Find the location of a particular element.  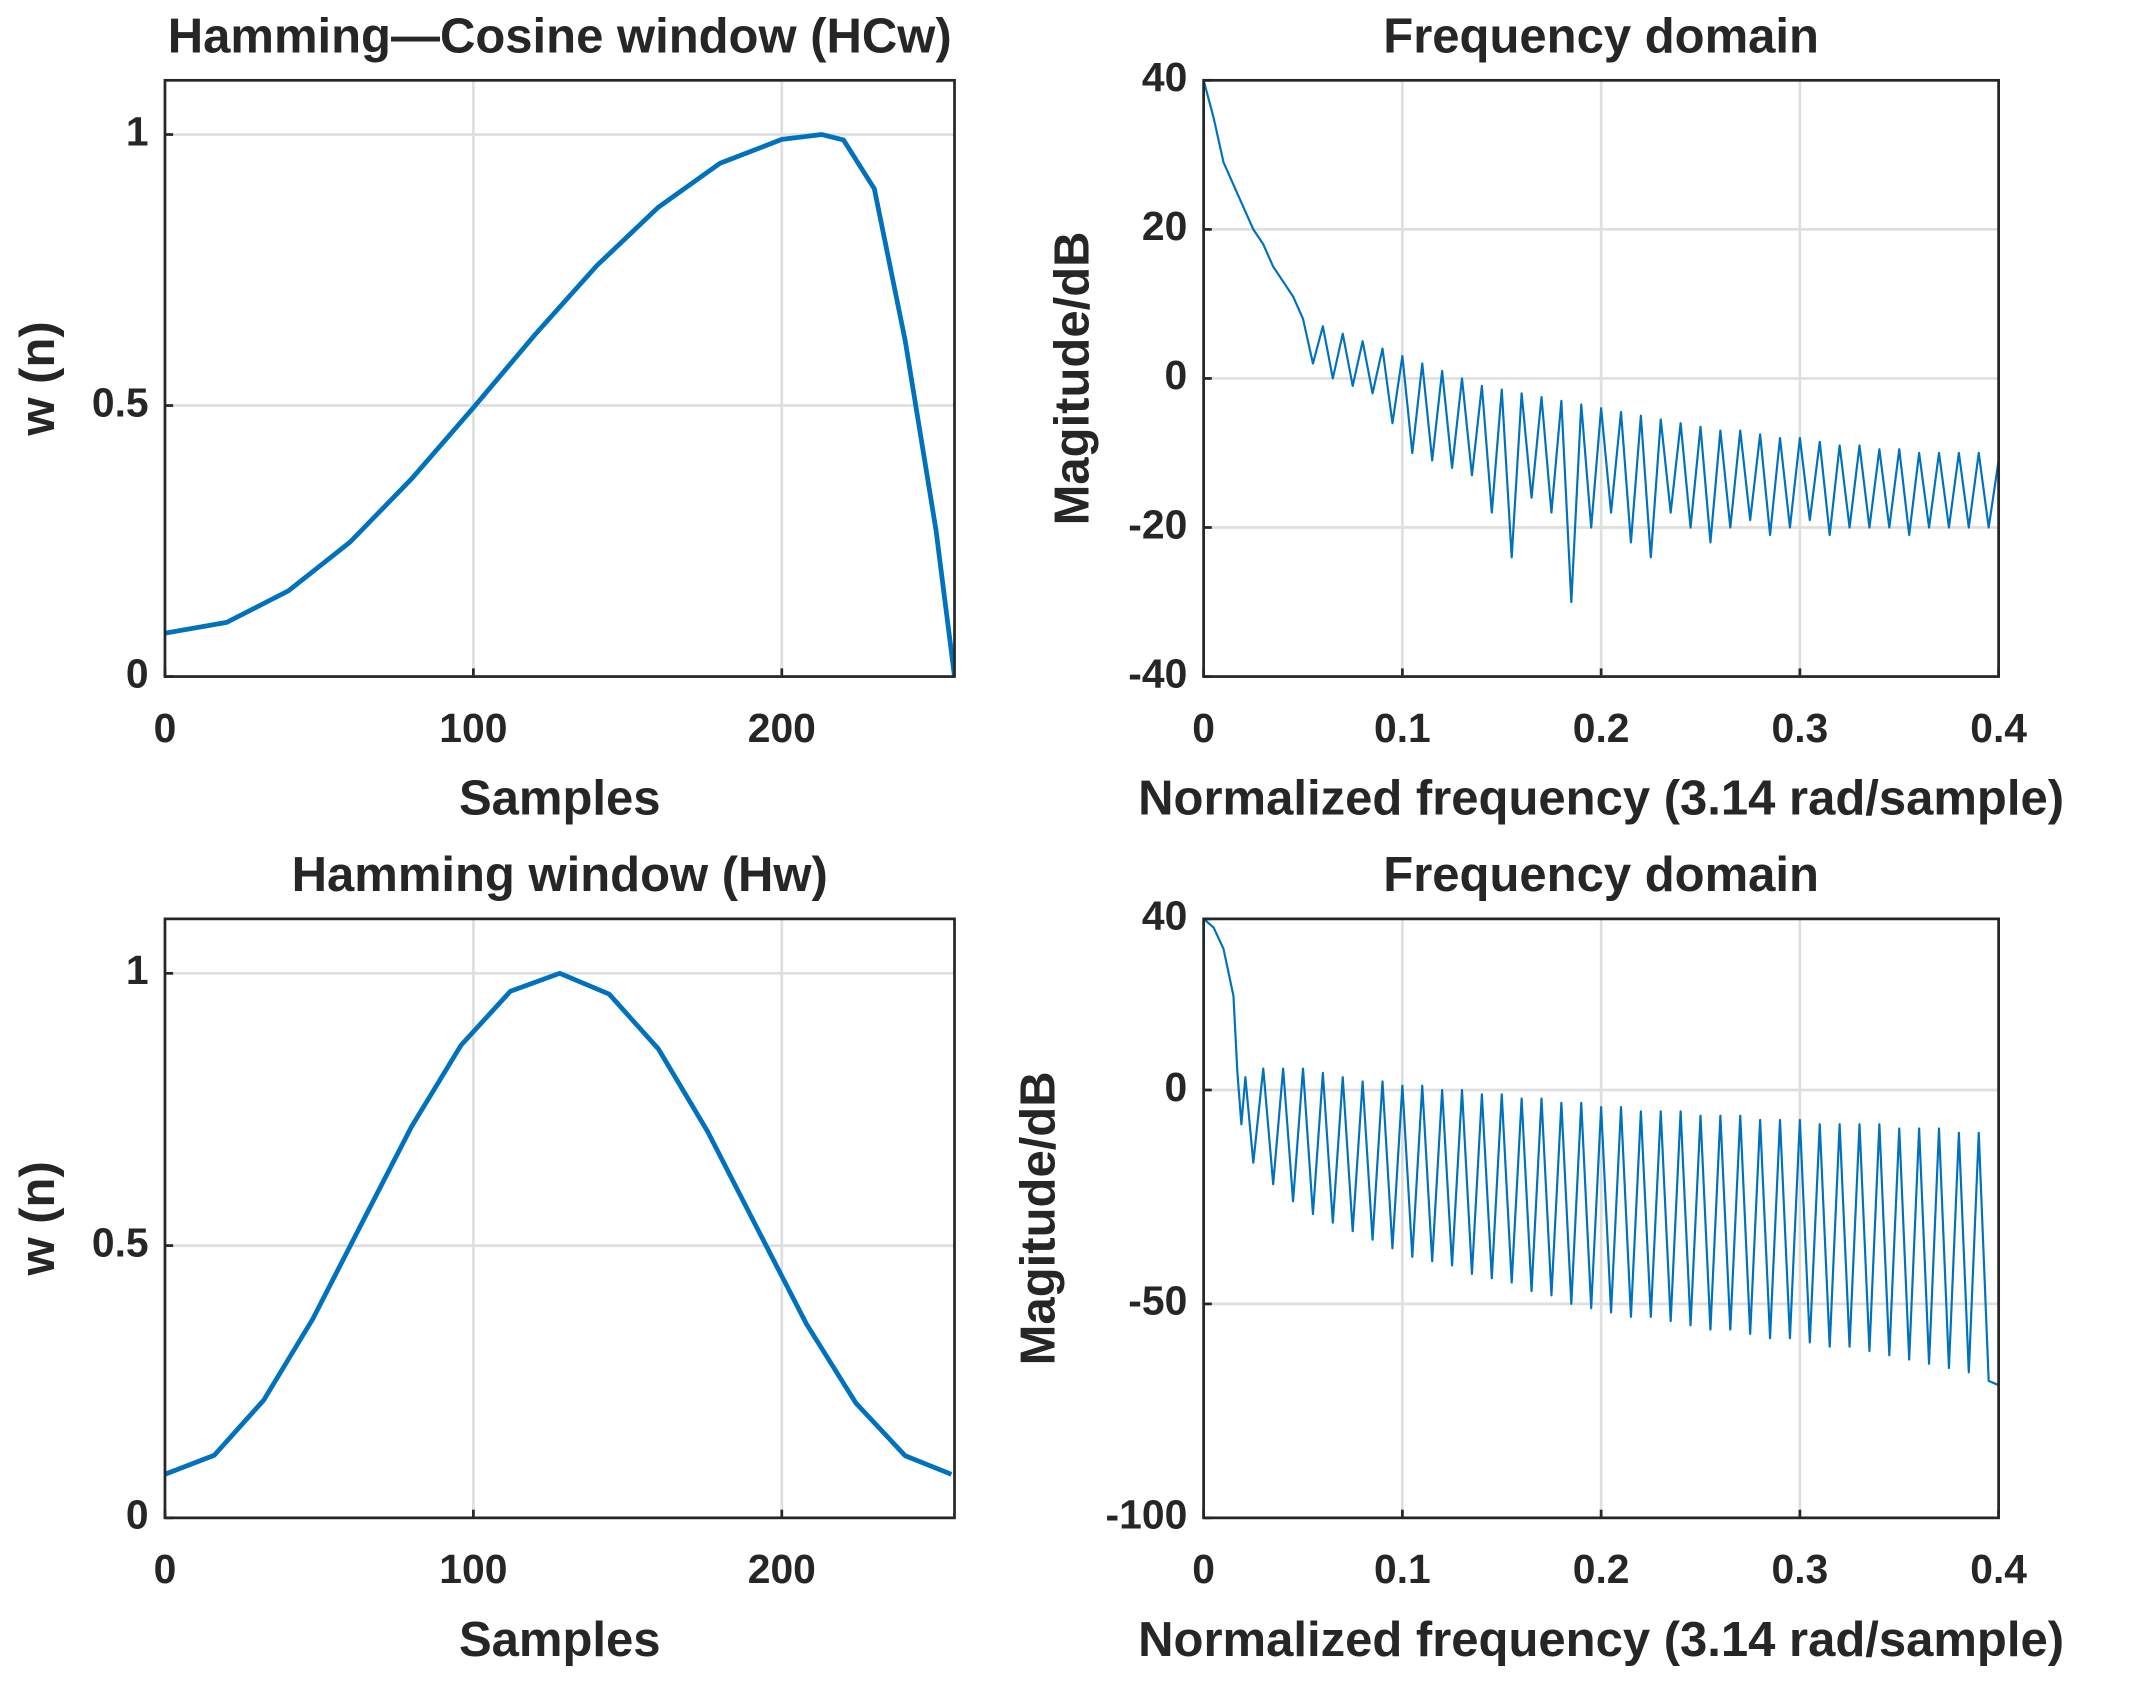

y-tick-label: -50 is located at coordinates (1157, 1301).